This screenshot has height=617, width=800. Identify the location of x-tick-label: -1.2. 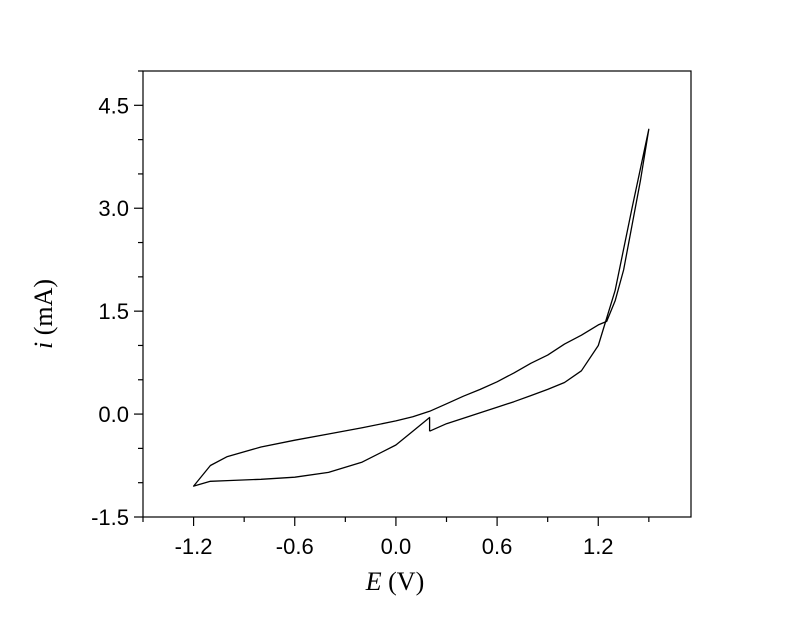
(194, 546).